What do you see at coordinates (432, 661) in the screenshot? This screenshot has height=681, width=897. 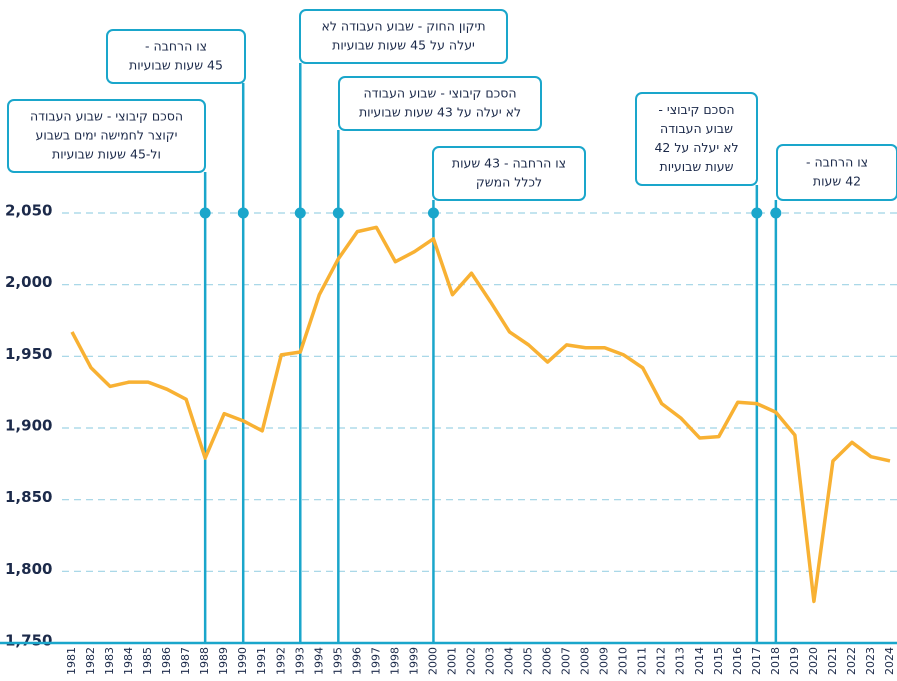 I see `x-tick-label: 2000` at bounding box center [432, 661].